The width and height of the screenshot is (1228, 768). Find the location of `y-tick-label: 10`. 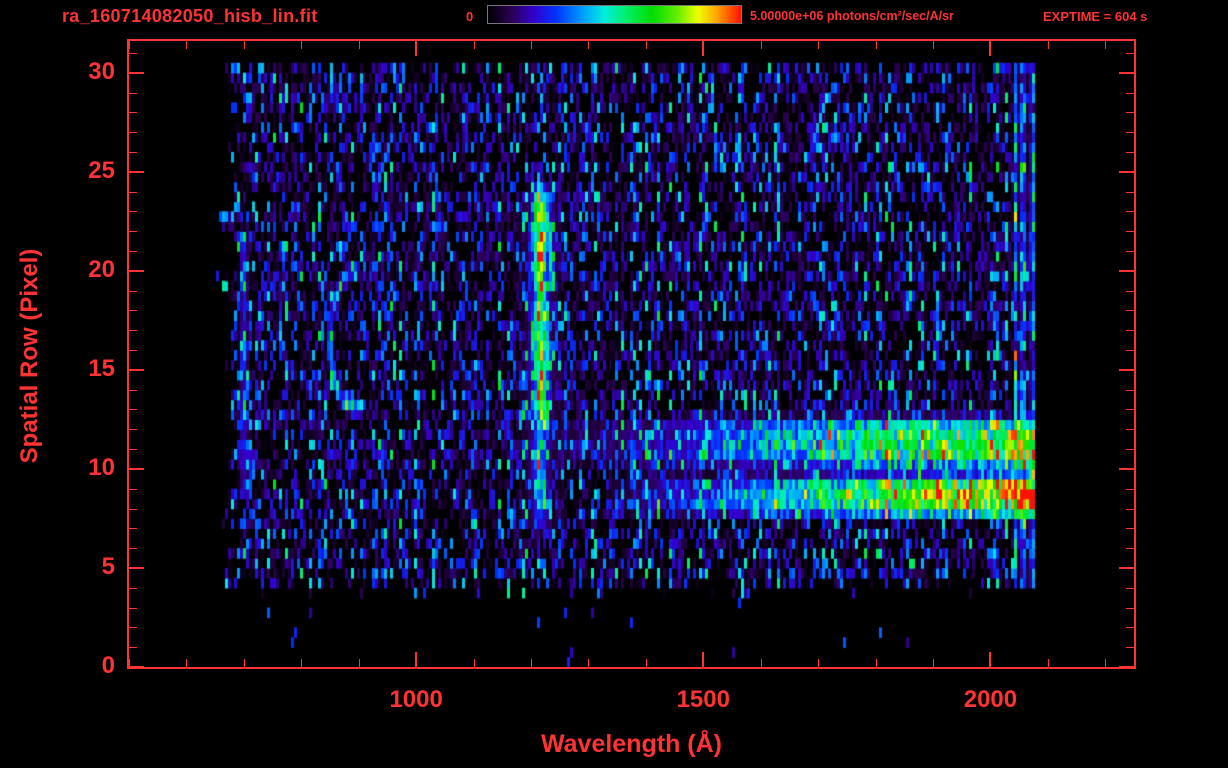

y-tick-label: 10 is located at coordinates (101, 467).